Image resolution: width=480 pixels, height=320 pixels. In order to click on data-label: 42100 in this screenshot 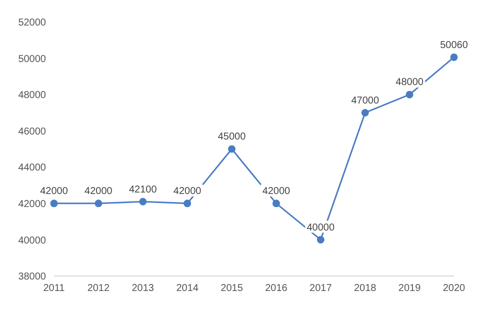, I will do `click(143, 190)`.